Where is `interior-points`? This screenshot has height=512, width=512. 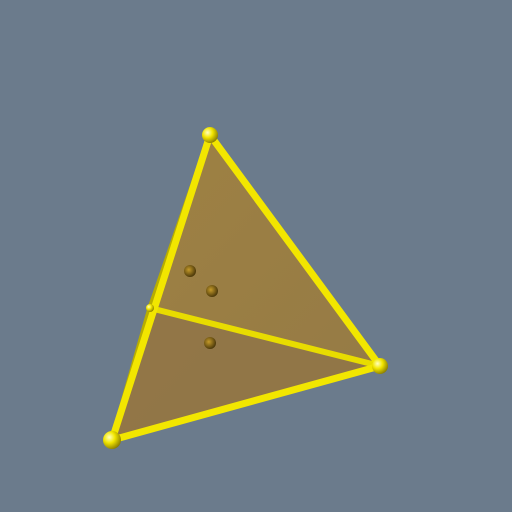
interior-points is located at coordinates (201, 307).